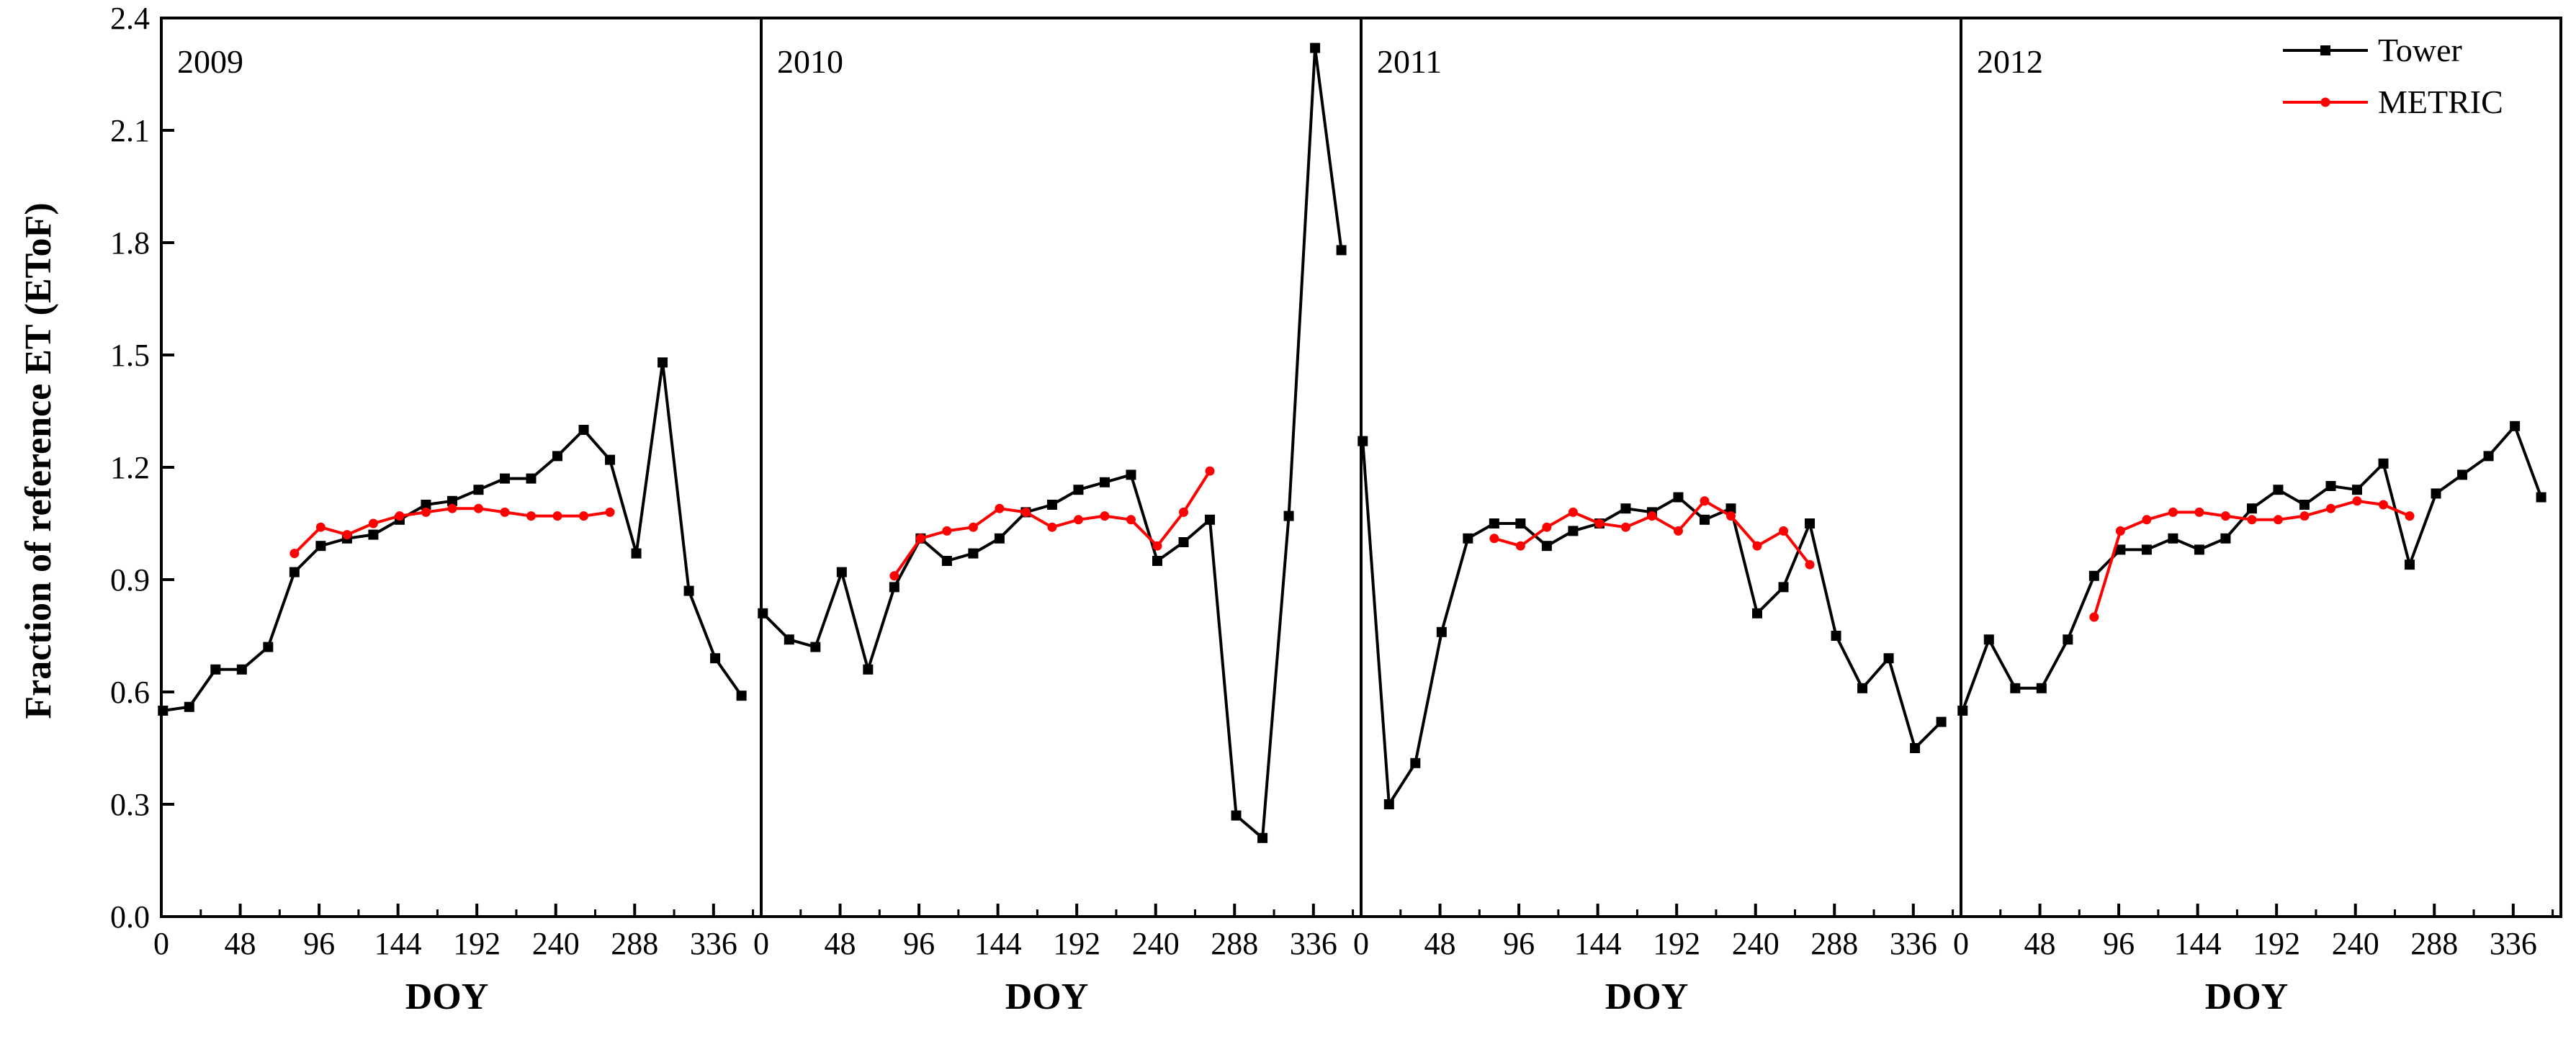 The width and height of the screenshot is (2576, 1057). What do you see at coordinates (210, 61) in the screenshot?
I see `panel-label: 2009` at bounding box center [210, 61].